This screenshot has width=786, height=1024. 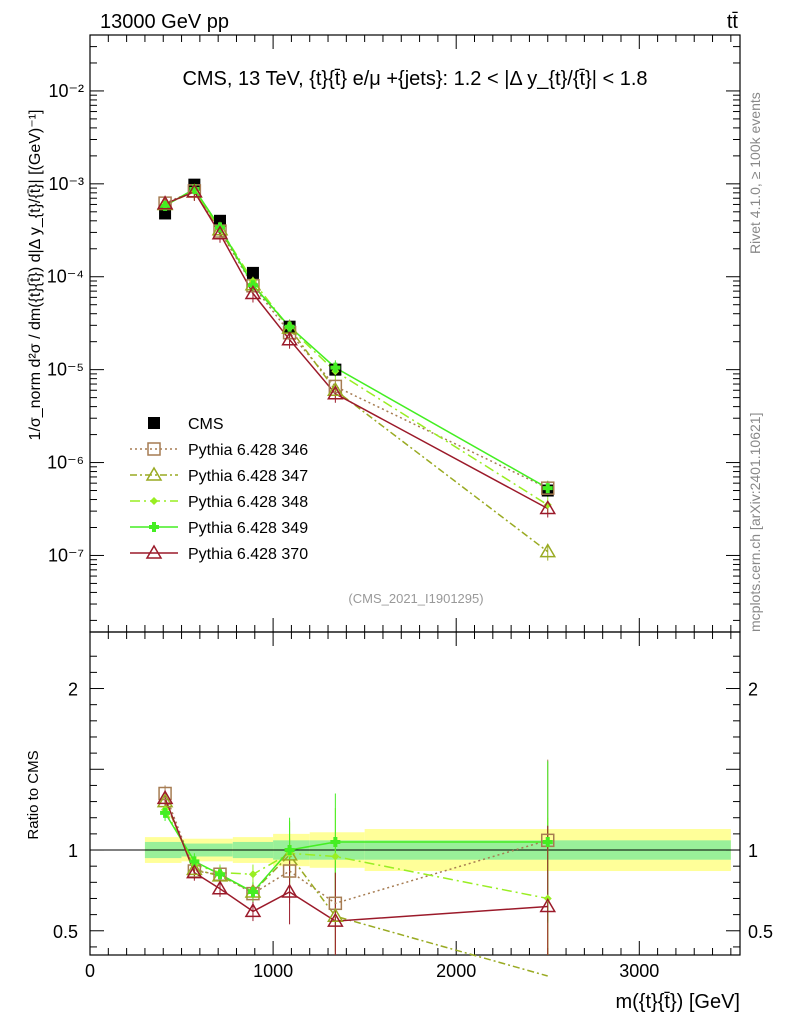 I want to click on y-tick-label: 10⁻³, so click(x=66, y=184).